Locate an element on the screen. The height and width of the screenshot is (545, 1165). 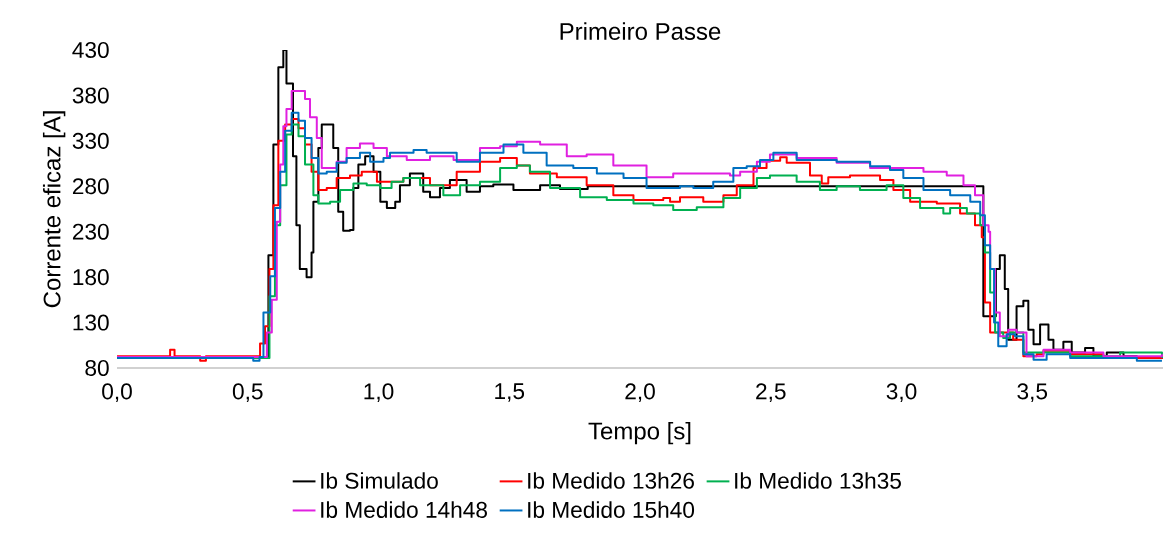
x-axis-title: Tempo [s] is located at coordinates (639, 433).